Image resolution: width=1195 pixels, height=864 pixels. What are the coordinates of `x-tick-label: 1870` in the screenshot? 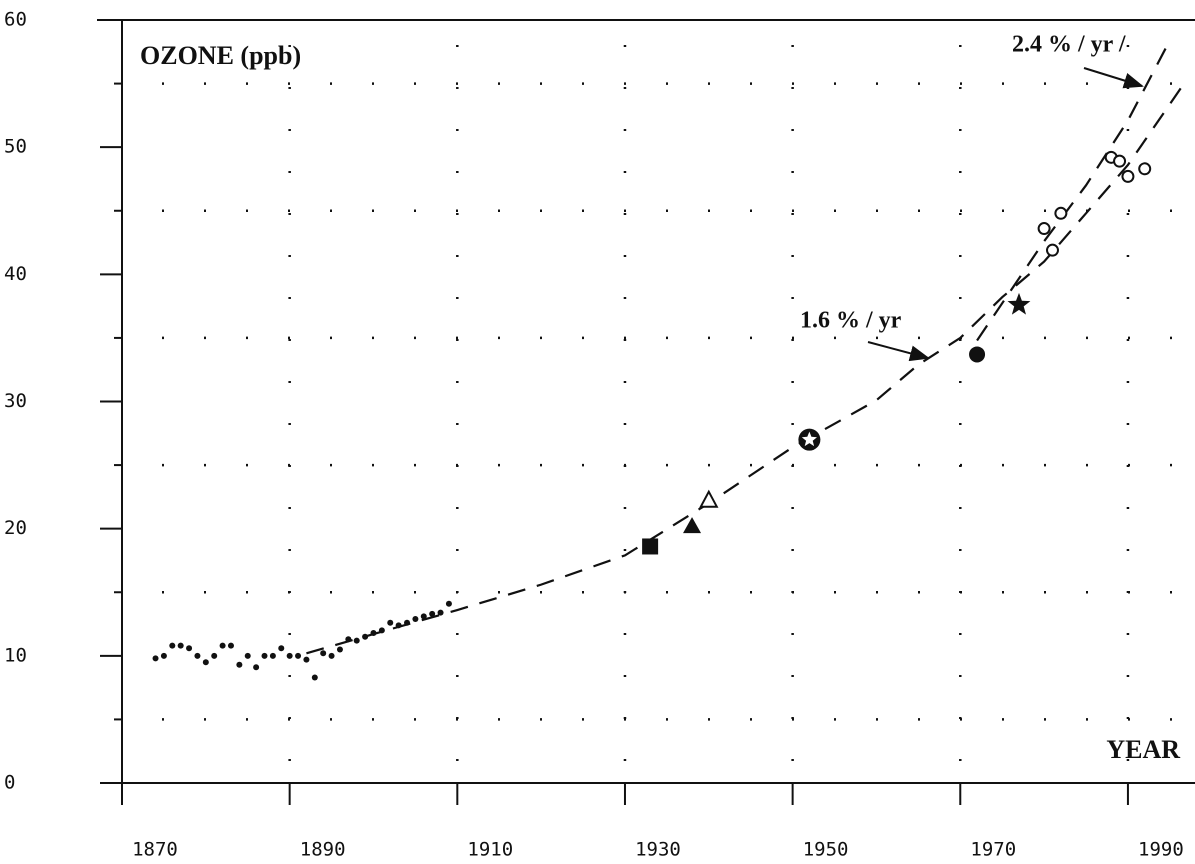 It's located at (155, 850).